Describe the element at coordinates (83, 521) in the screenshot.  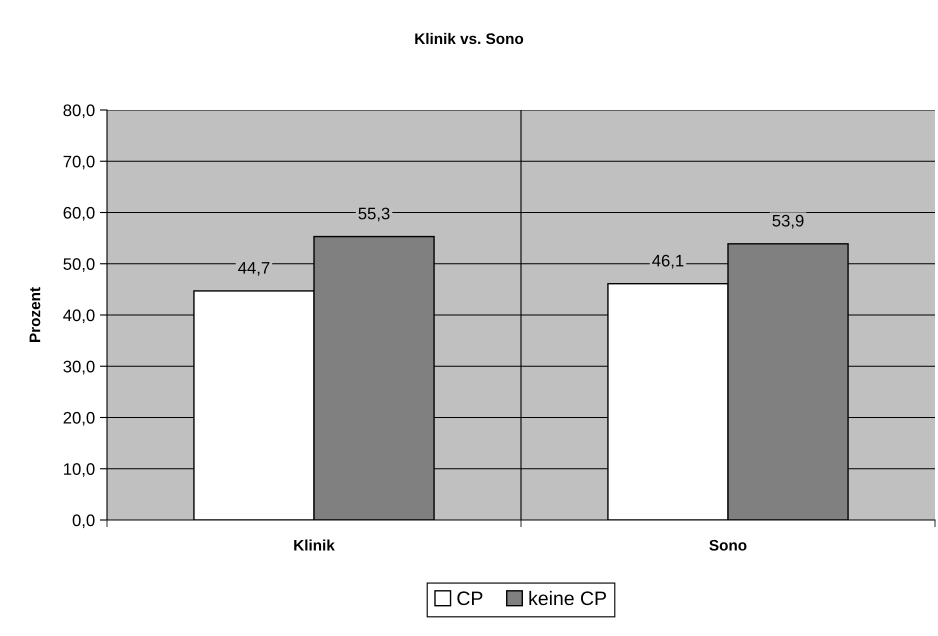
I see `y-tick-label: 0,0` at that location.